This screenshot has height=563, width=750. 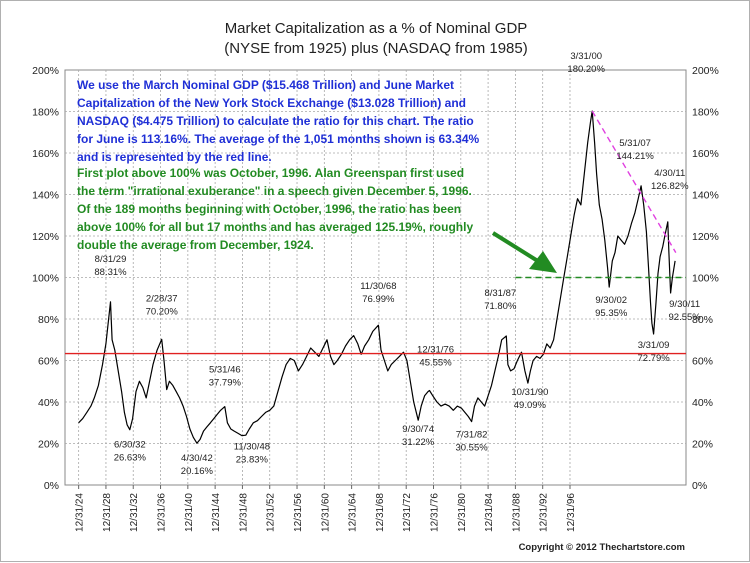 What do you see at coordinates (702, 445) in the screenshot?
I see `y-tick-label-right: 20%` at bounding box center [702, 445].